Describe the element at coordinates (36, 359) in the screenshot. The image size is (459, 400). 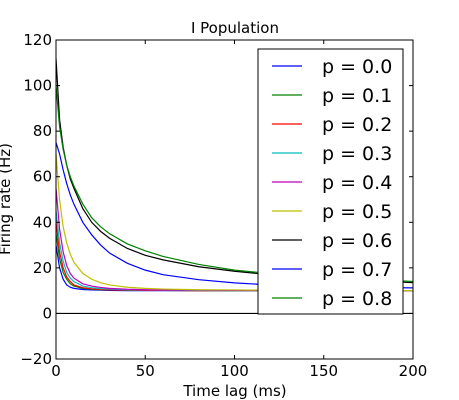
I see `y-tick-label-0: −20` at that location.